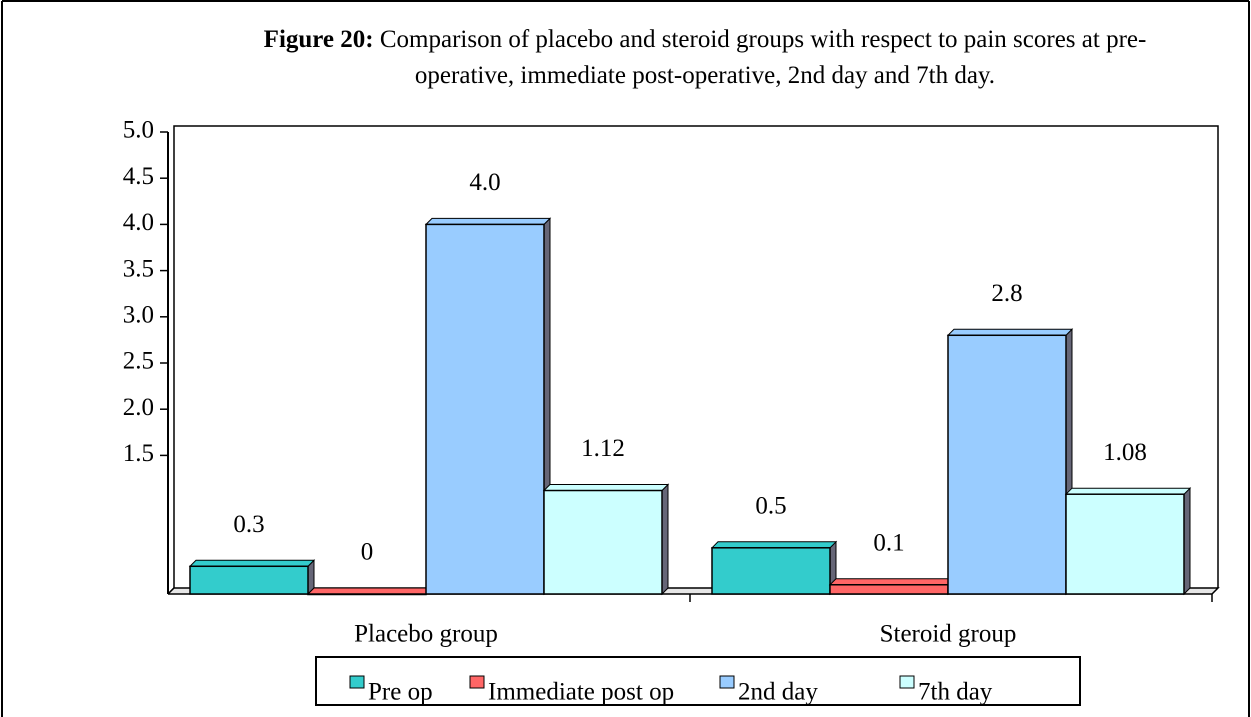 This screenshot has height=717, width=1251. Describe the element at coordinates (484, 182) in the screenshot. I see `data-label: 4.0` at that location.